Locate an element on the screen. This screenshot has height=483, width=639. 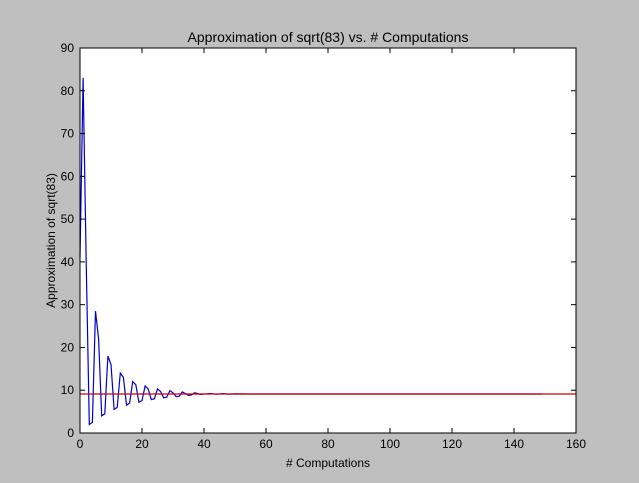
x-tick-label: 0 is located at coordinates (80, 444).